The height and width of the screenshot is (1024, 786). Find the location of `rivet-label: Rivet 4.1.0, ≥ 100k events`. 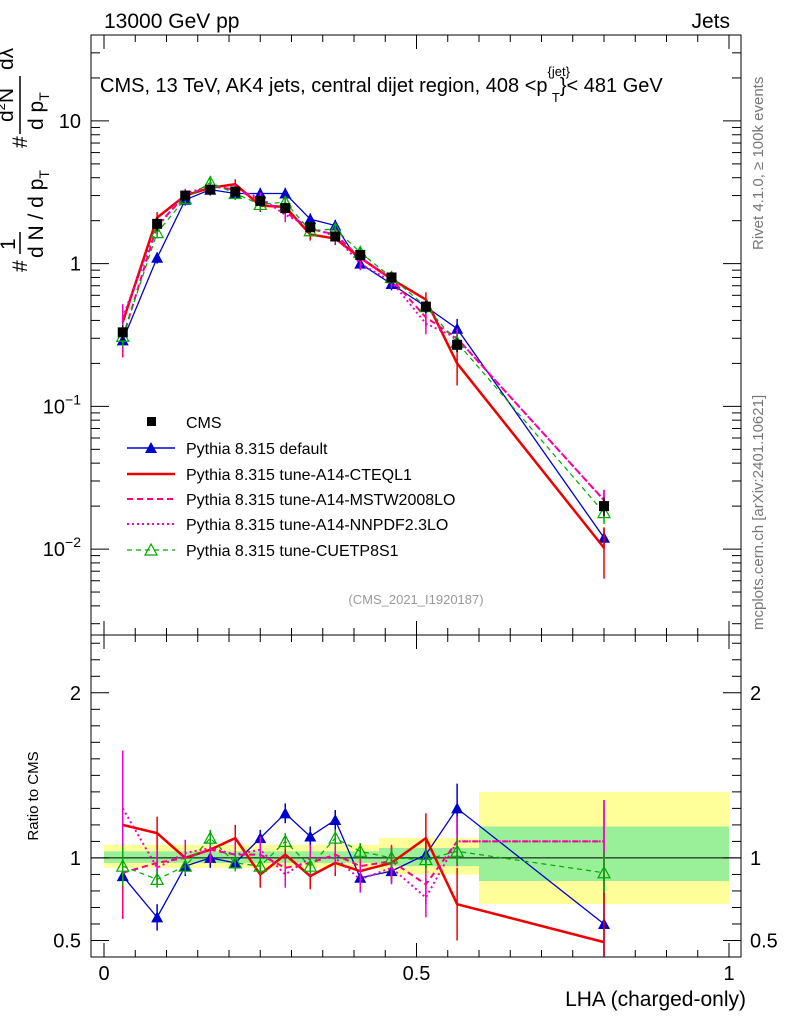

rivet-label: Rivet 4.1.0, ≥ 100k events is located at coordinates (758, 163).